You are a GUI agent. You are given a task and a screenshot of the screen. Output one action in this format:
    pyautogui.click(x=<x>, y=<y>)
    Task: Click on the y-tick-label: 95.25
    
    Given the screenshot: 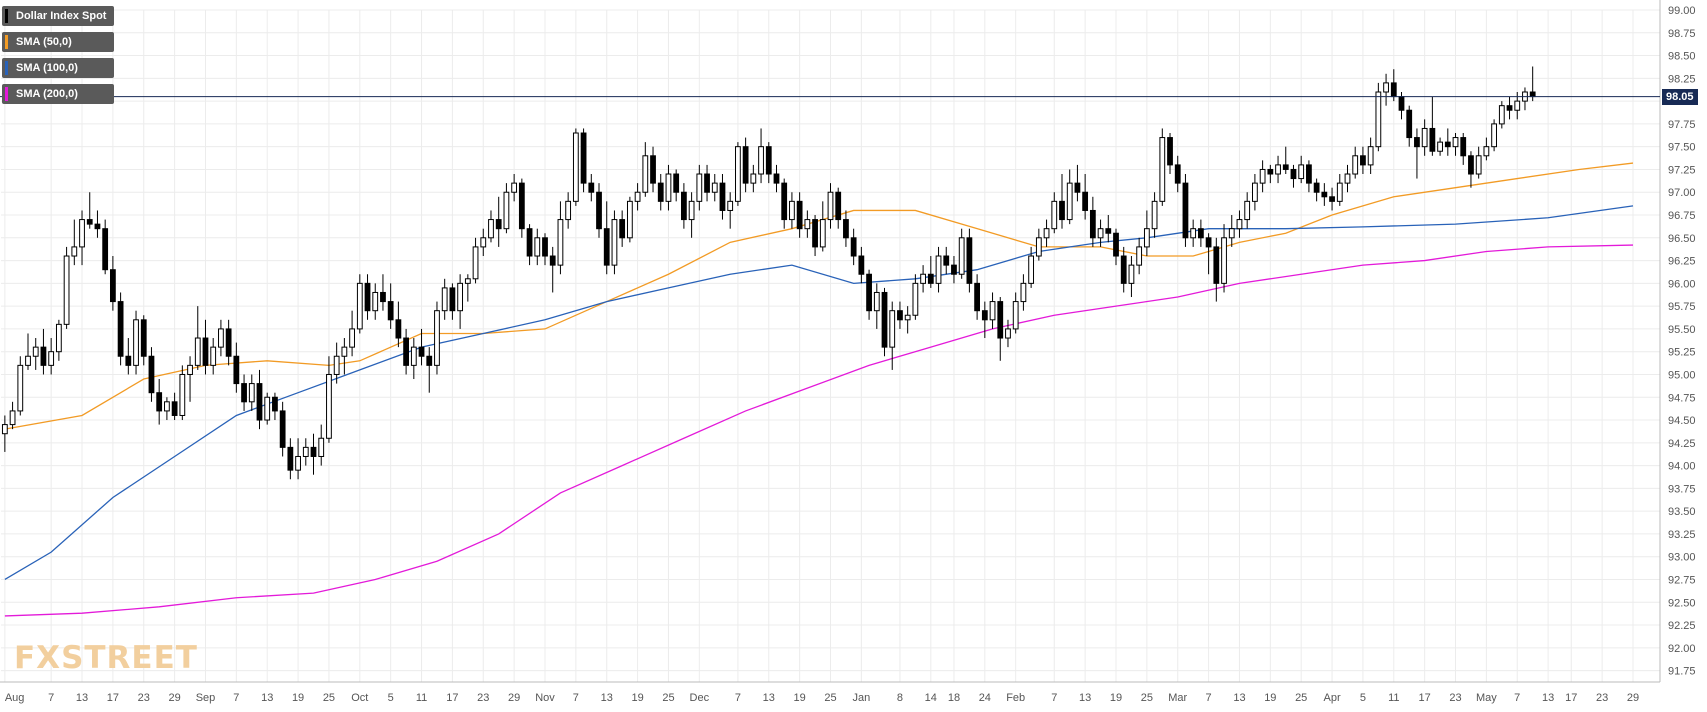 What is the action you would take?
    pyautogui.click(x=1682, y=353)
    